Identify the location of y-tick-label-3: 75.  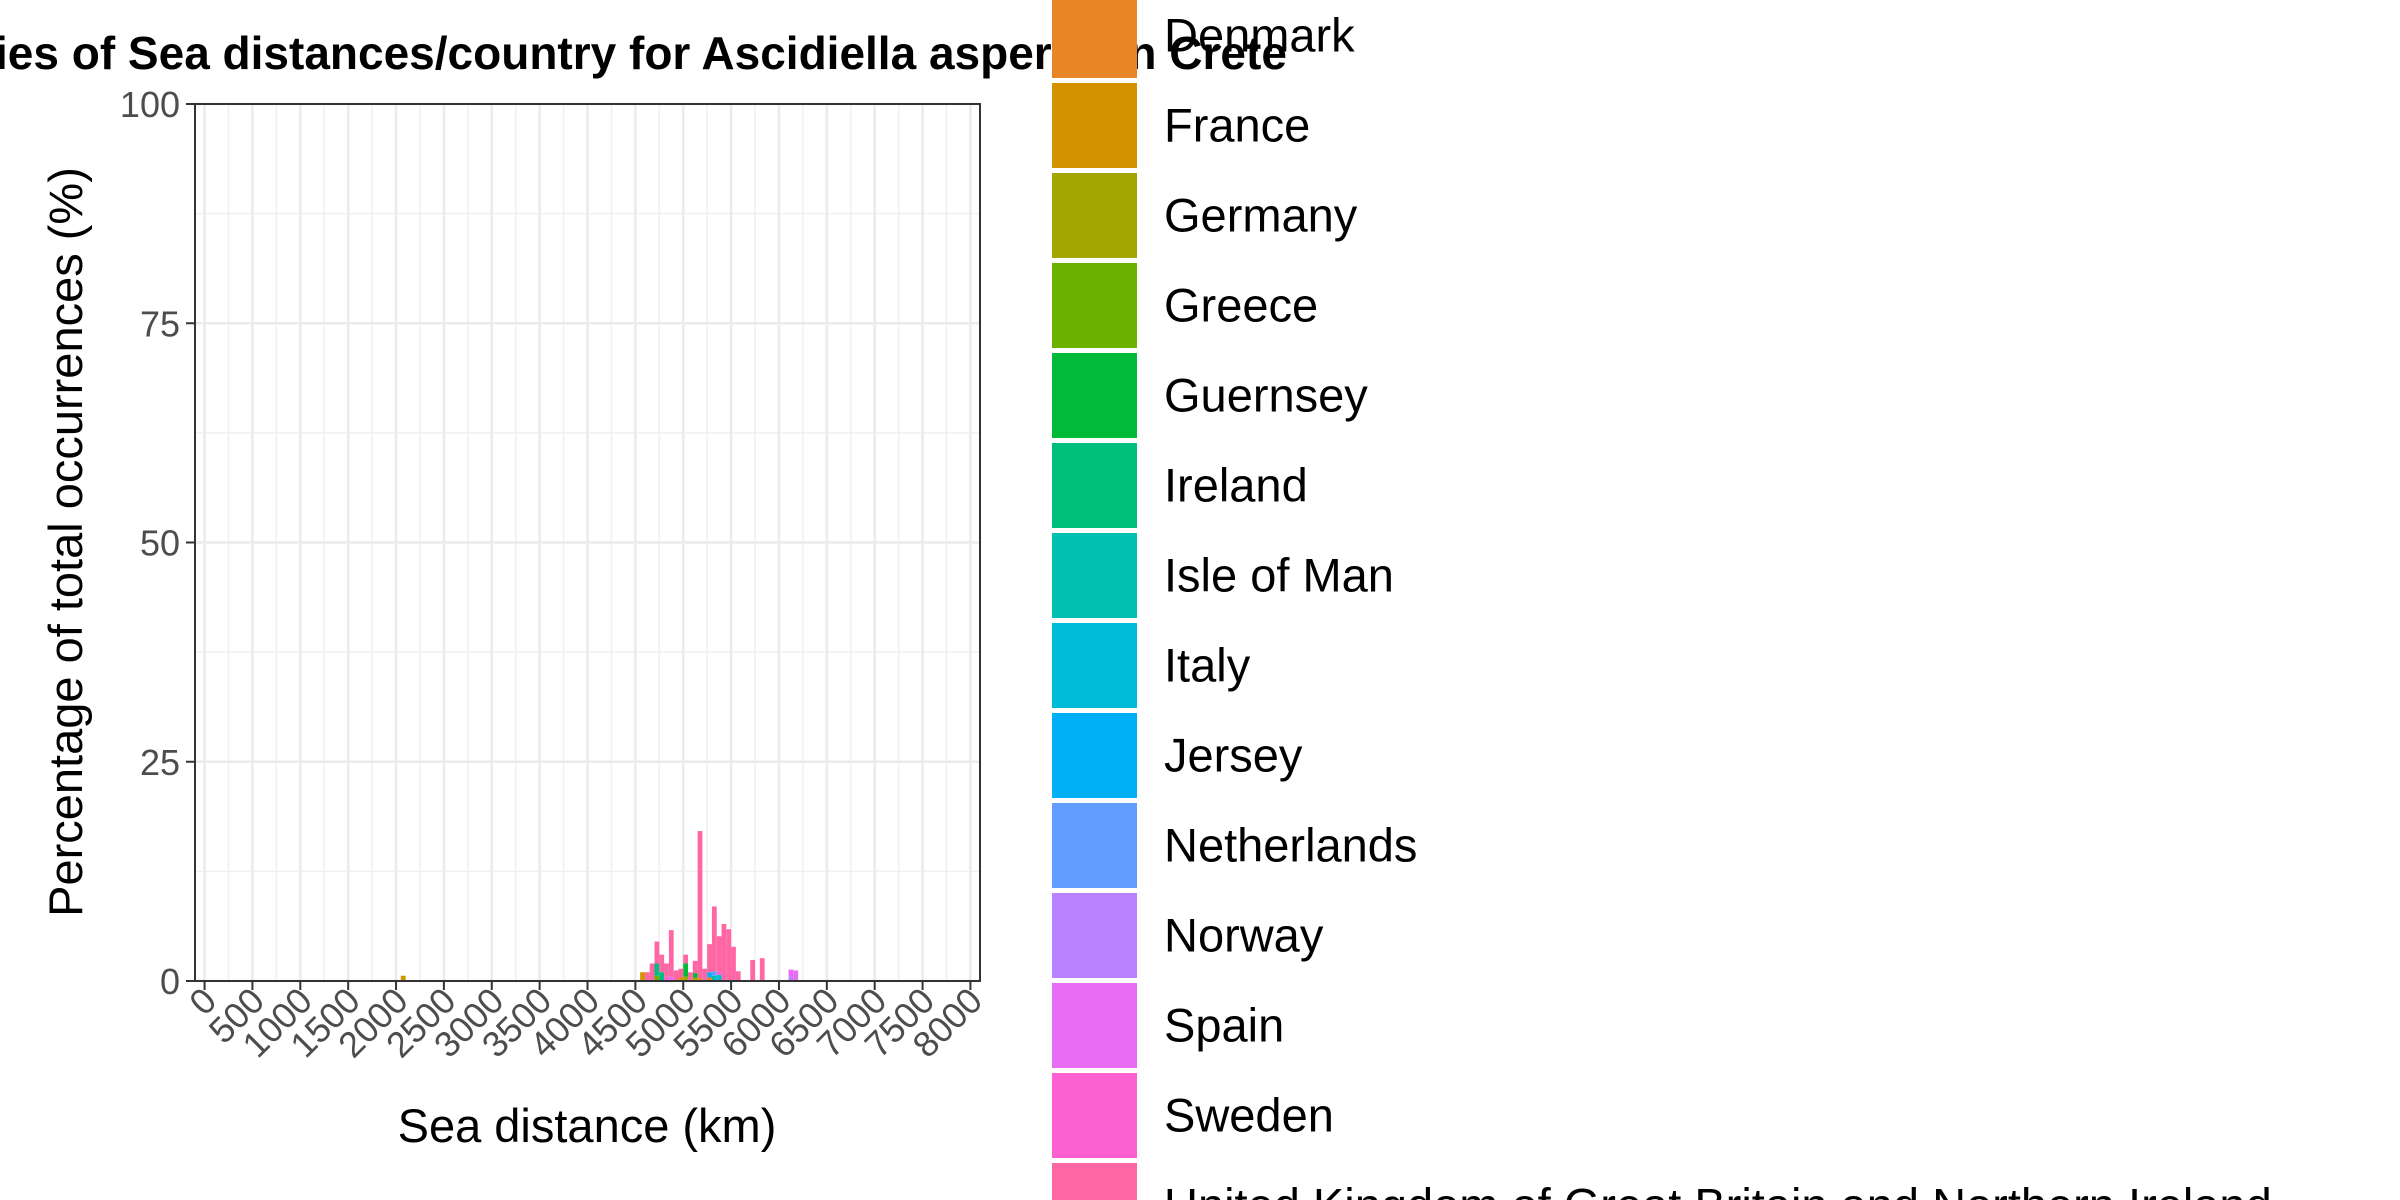
(160, 323).